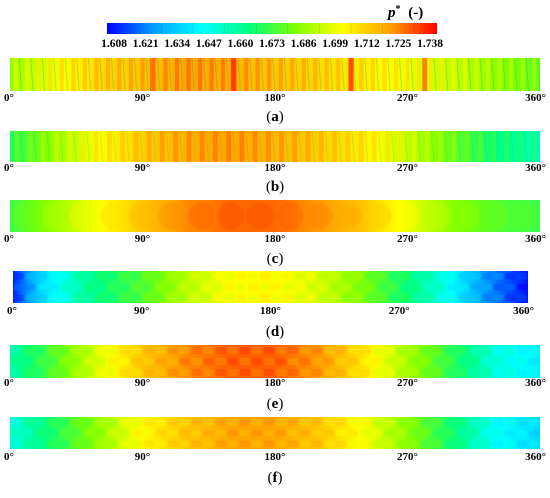  I want to click on panel-caption-letter: a, so click(275, 117).